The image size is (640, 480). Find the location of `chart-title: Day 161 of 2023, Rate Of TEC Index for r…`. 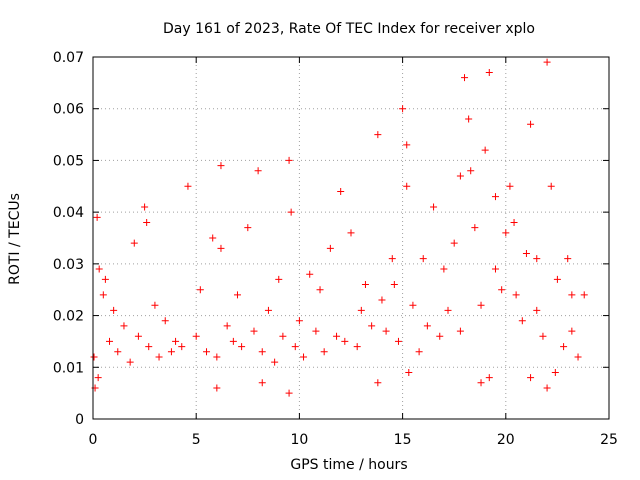

chart-title: Day 161 of 2023, Rate Of TEC Index for r… is located at coordinates (349, 29).